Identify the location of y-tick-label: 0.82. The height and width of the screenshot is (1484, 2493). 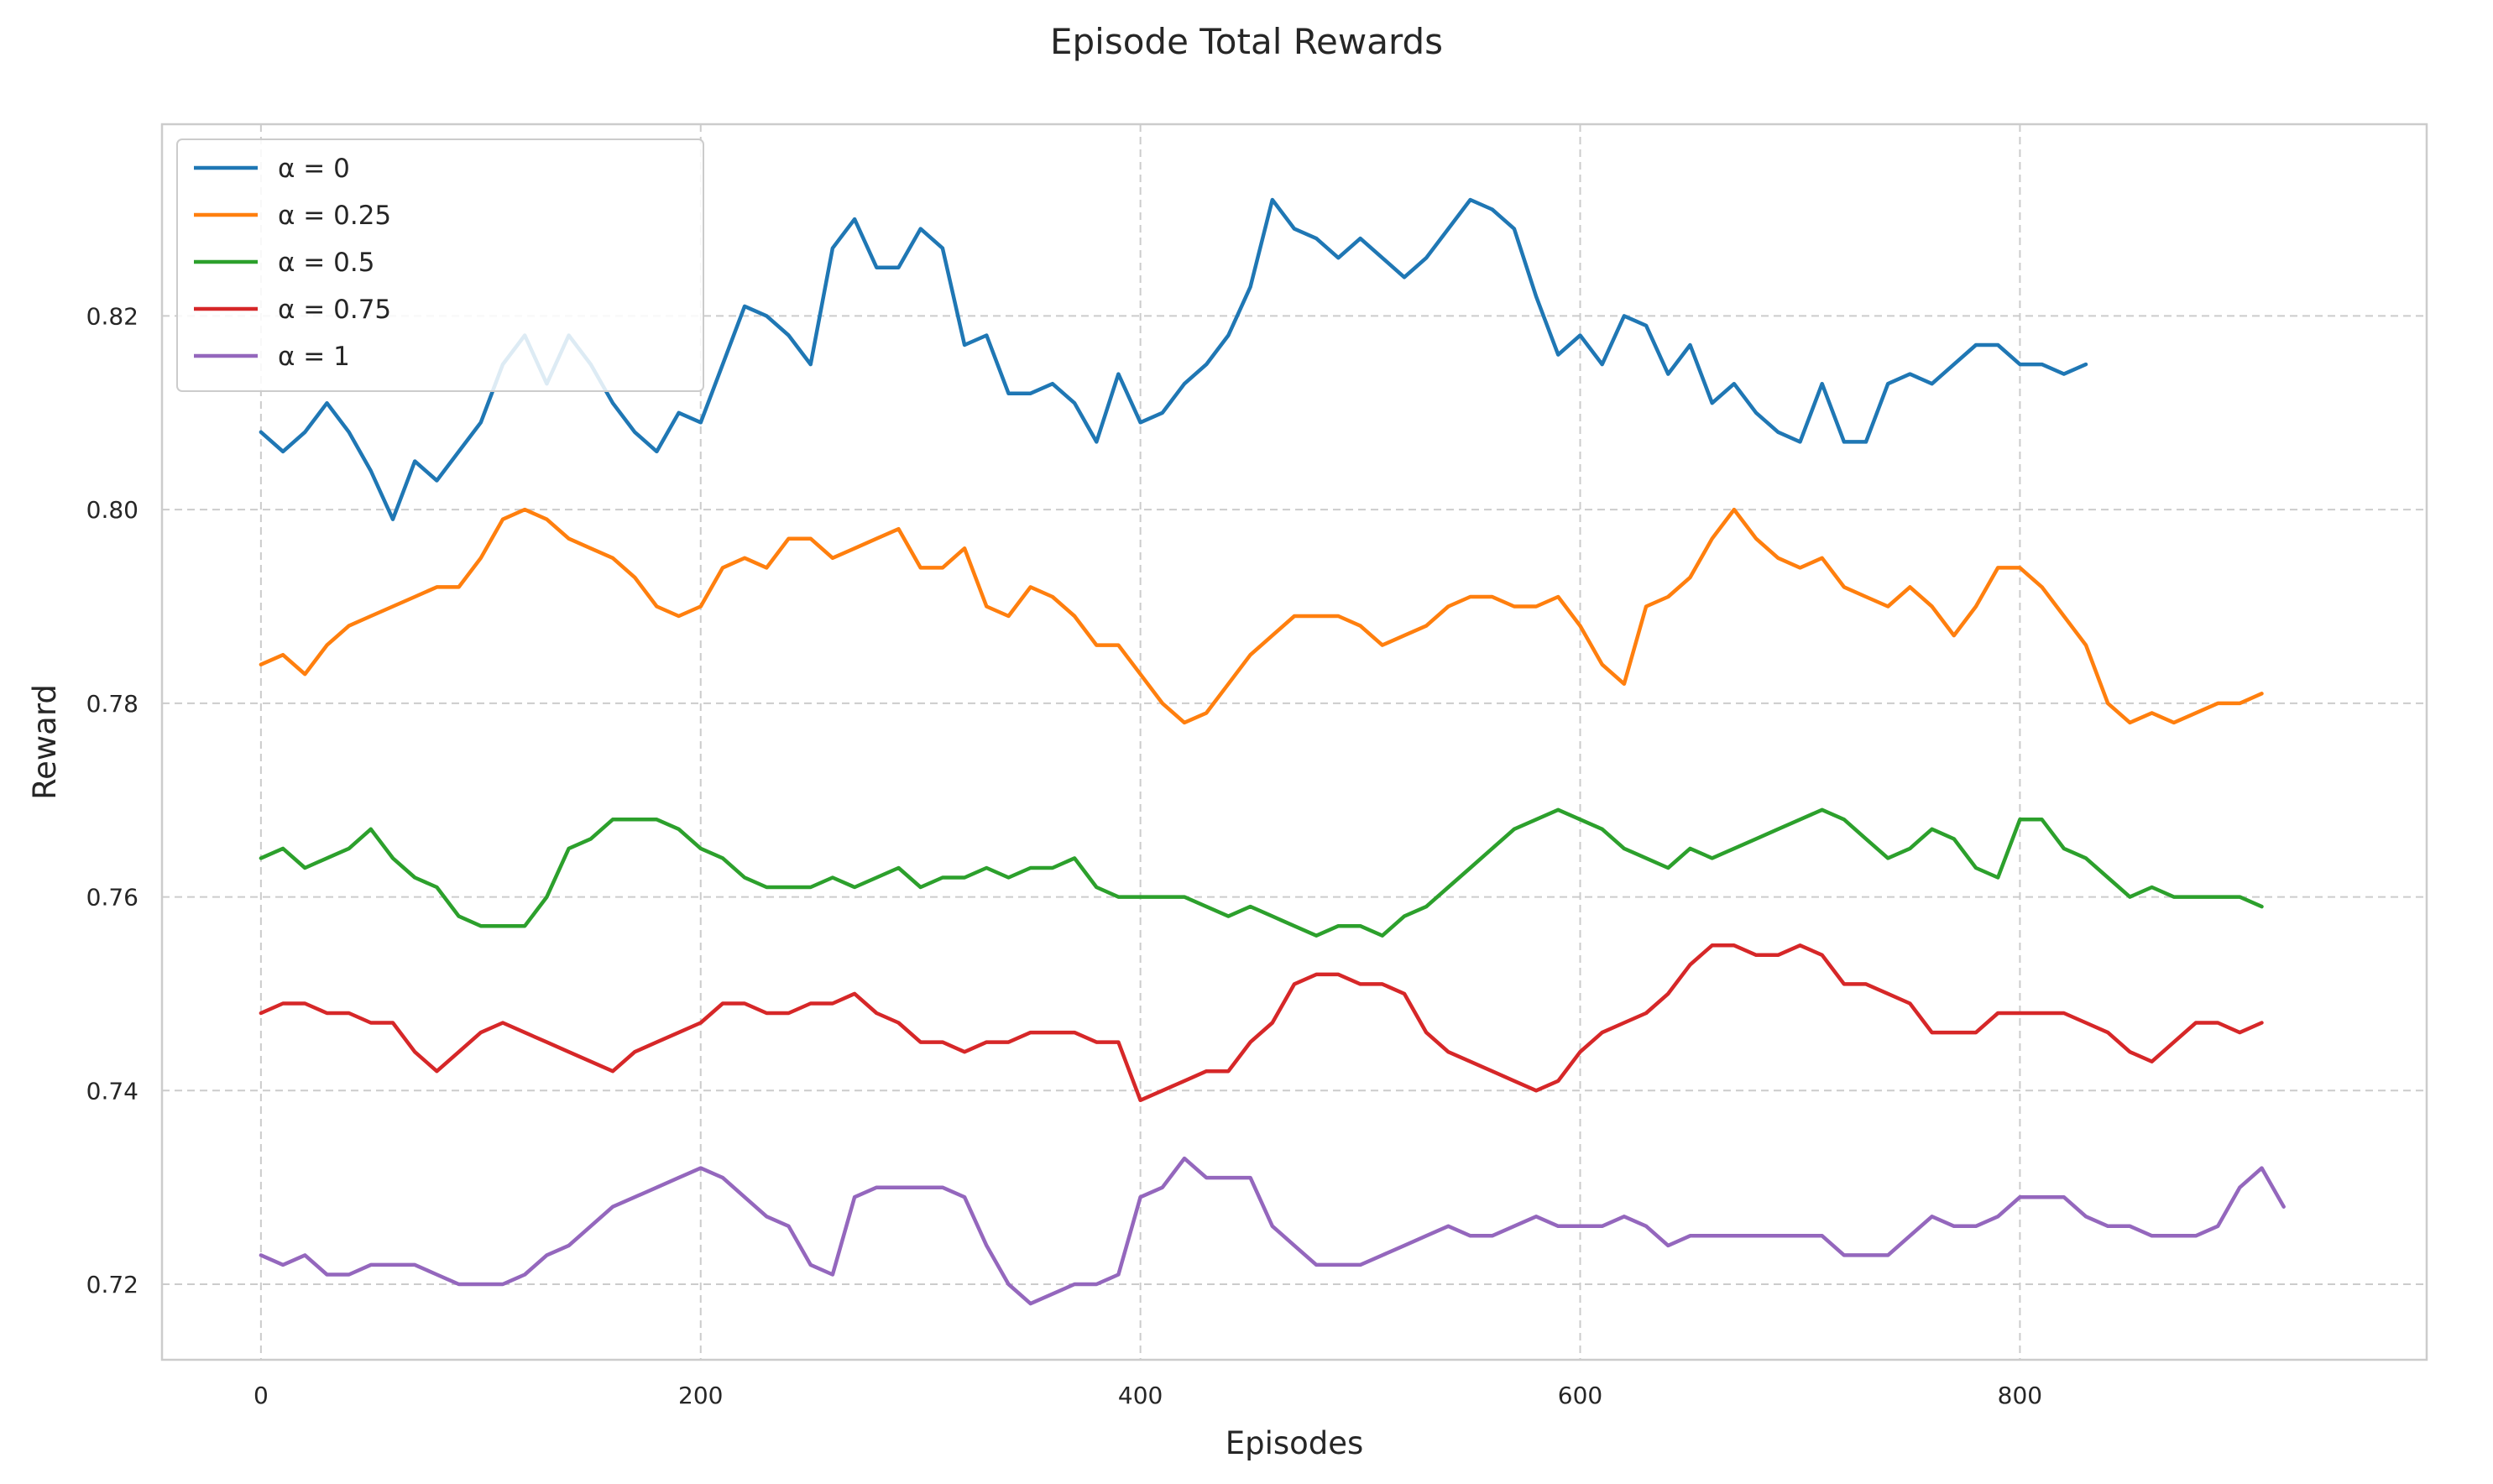
(112, 316).